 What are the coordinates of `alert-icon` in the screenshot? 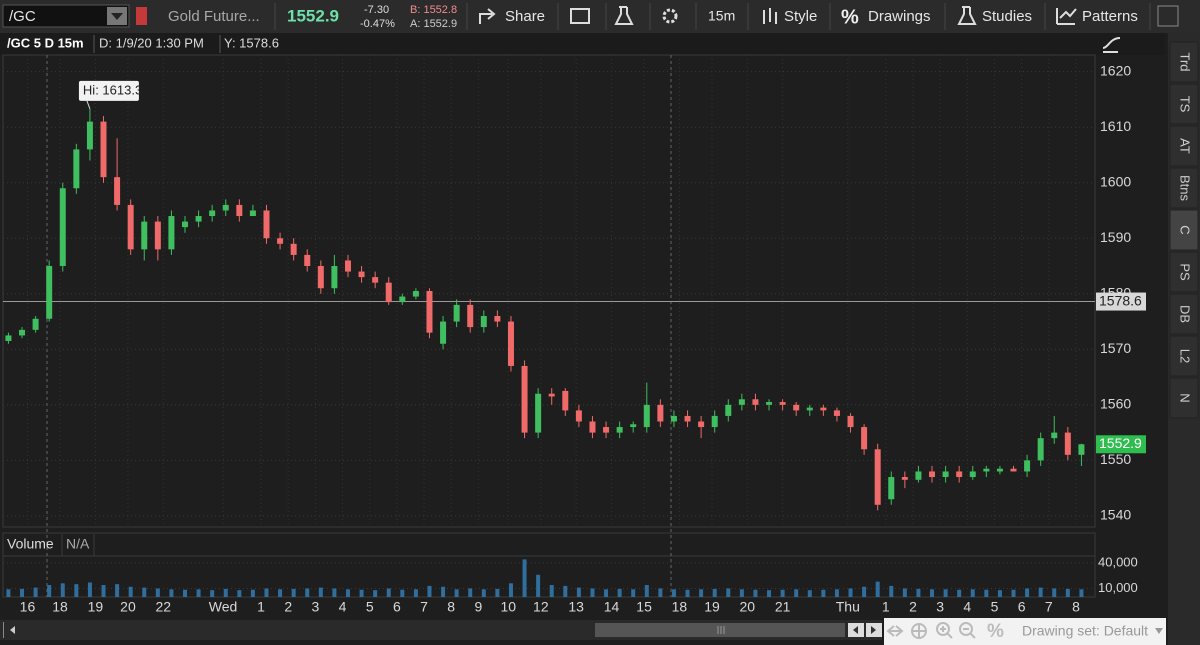 It's located at (141, 16).